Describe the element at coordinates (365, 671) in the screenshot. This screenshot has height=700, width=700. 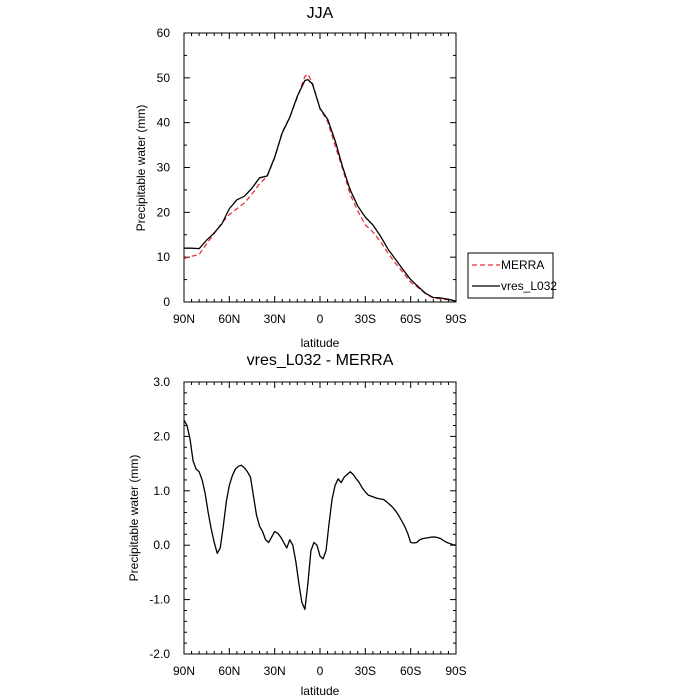
I see `chart2-xtick-label: 30S` at that location.